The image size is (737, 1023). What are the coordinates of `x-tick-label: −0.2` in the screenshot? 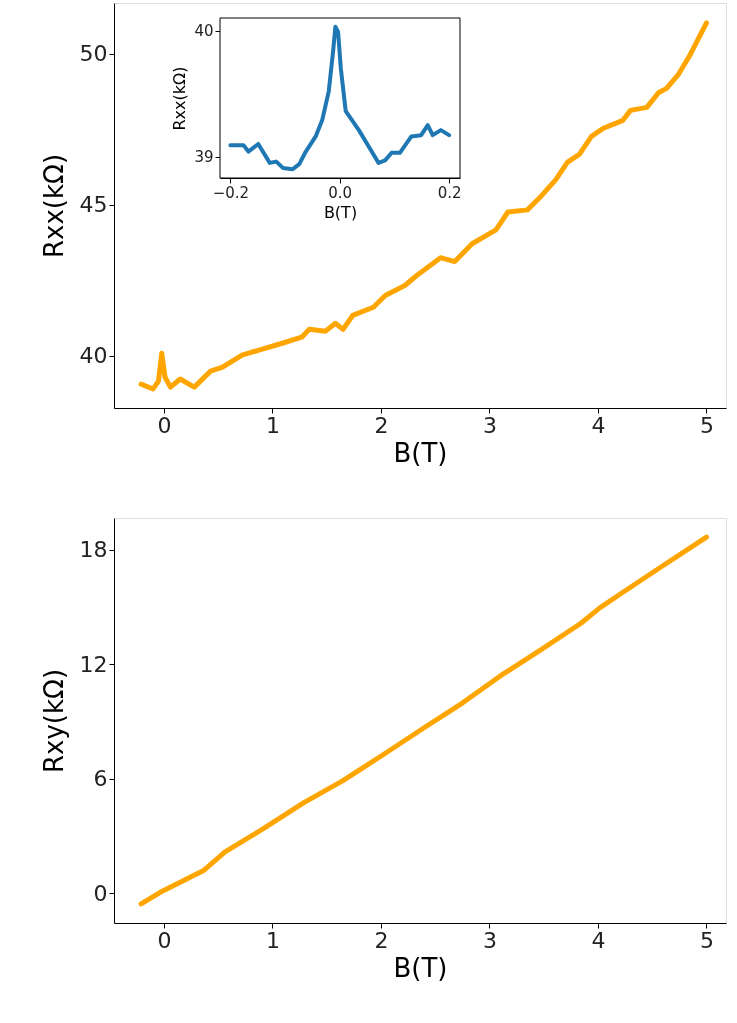 It's located at (231, 192).